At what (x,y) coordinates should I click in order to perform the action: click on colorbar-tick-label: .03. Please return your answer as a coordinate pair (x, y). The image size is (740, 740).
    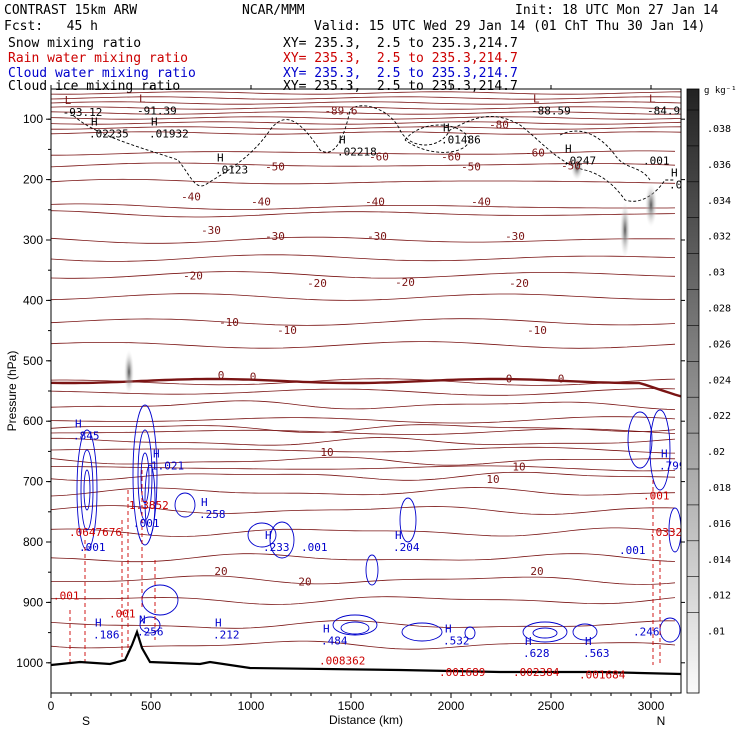
    Looking at the image, I should click on (716, 273).